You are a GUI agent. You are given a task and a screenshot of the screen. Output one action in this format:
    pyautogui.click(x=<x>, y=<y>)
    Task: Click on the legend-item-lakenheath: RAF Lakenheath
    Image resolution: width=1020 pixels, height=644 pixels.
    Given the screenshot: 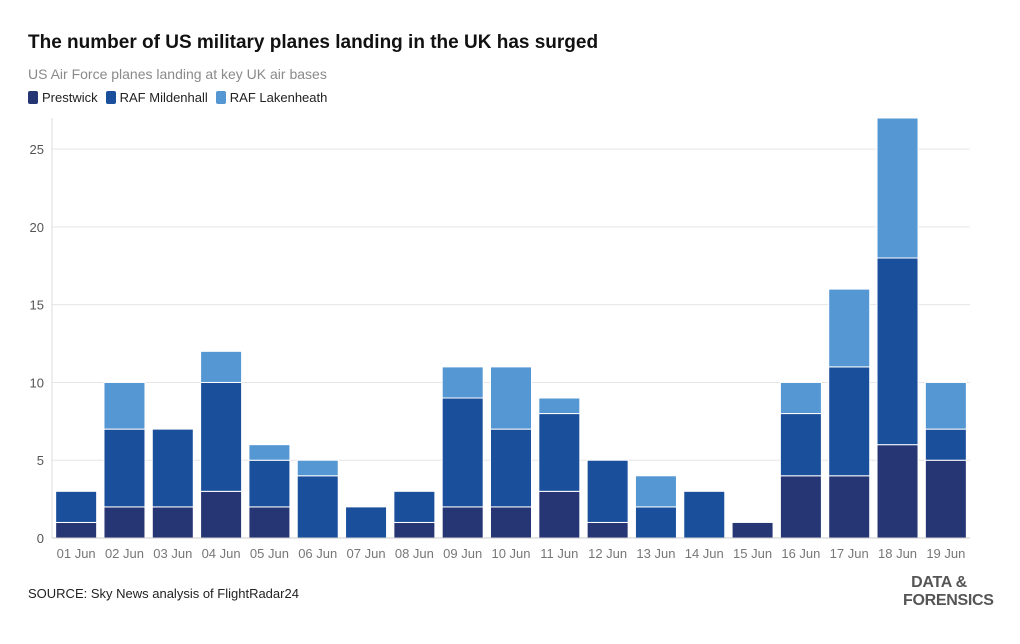 What is the action you would take?
    pyautogui.click(x=271, y=97)
    